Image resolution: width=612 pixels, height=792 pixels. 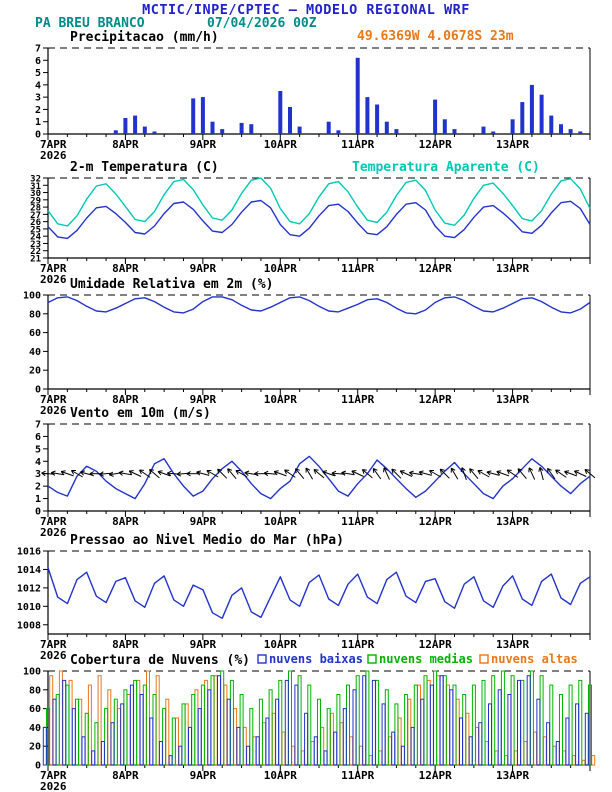 I want to click on y-tick-label: 20, so click(x=35, y=747).